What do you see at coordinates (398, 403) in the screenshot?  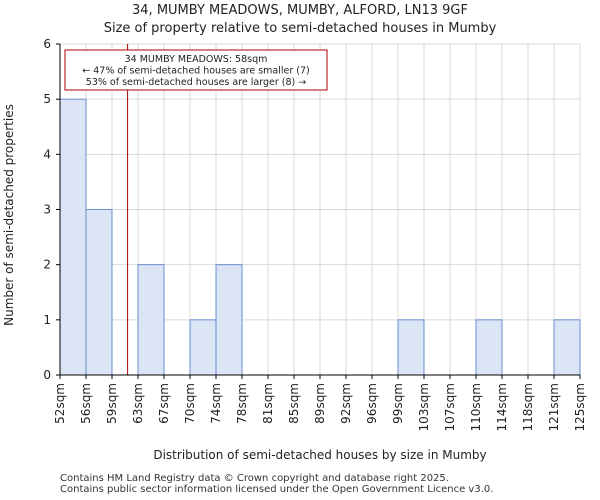 I see `x-tick-label: 99sqm` at bounding box center [398, 403].